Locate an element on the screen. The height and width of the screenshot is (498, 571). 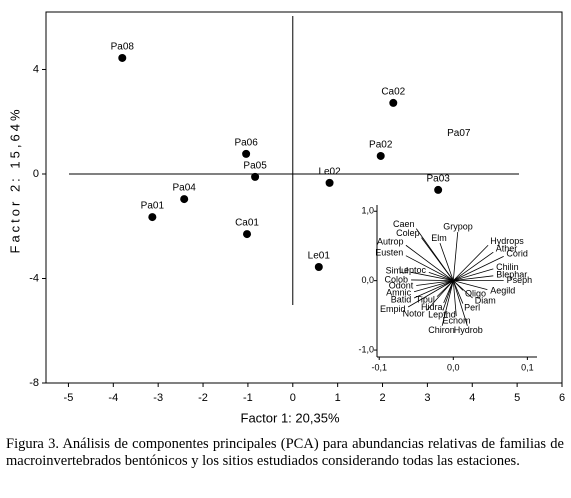
vector-label: Chiron is located at coordinates (441, 330).